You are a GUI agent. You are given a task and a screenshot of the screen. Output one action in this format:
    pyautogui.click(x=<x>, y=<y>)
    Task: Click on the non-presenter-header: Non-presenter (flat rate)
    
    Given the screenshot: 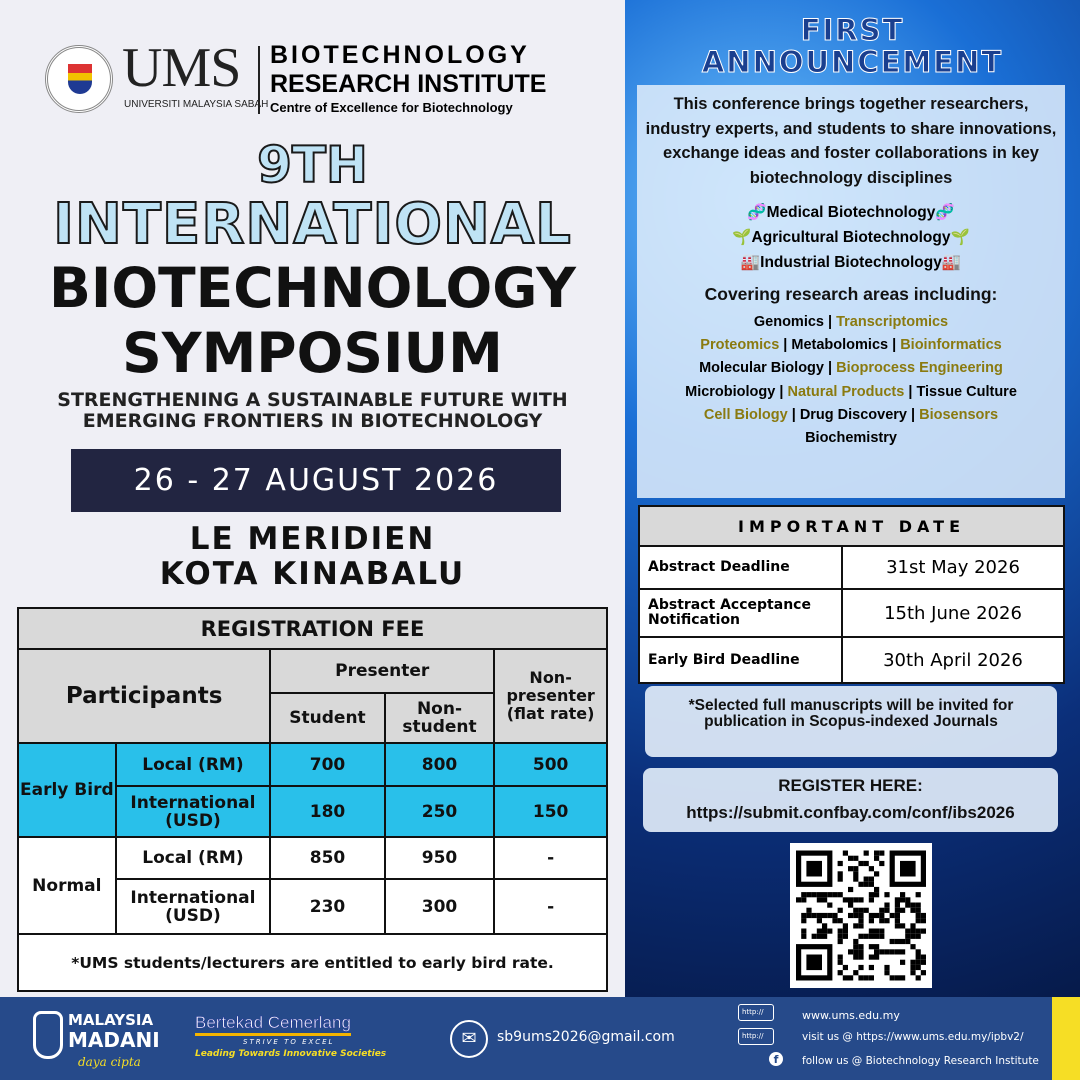 What is the action you would take?
    pyautogui.click(x=550, y=696)
    